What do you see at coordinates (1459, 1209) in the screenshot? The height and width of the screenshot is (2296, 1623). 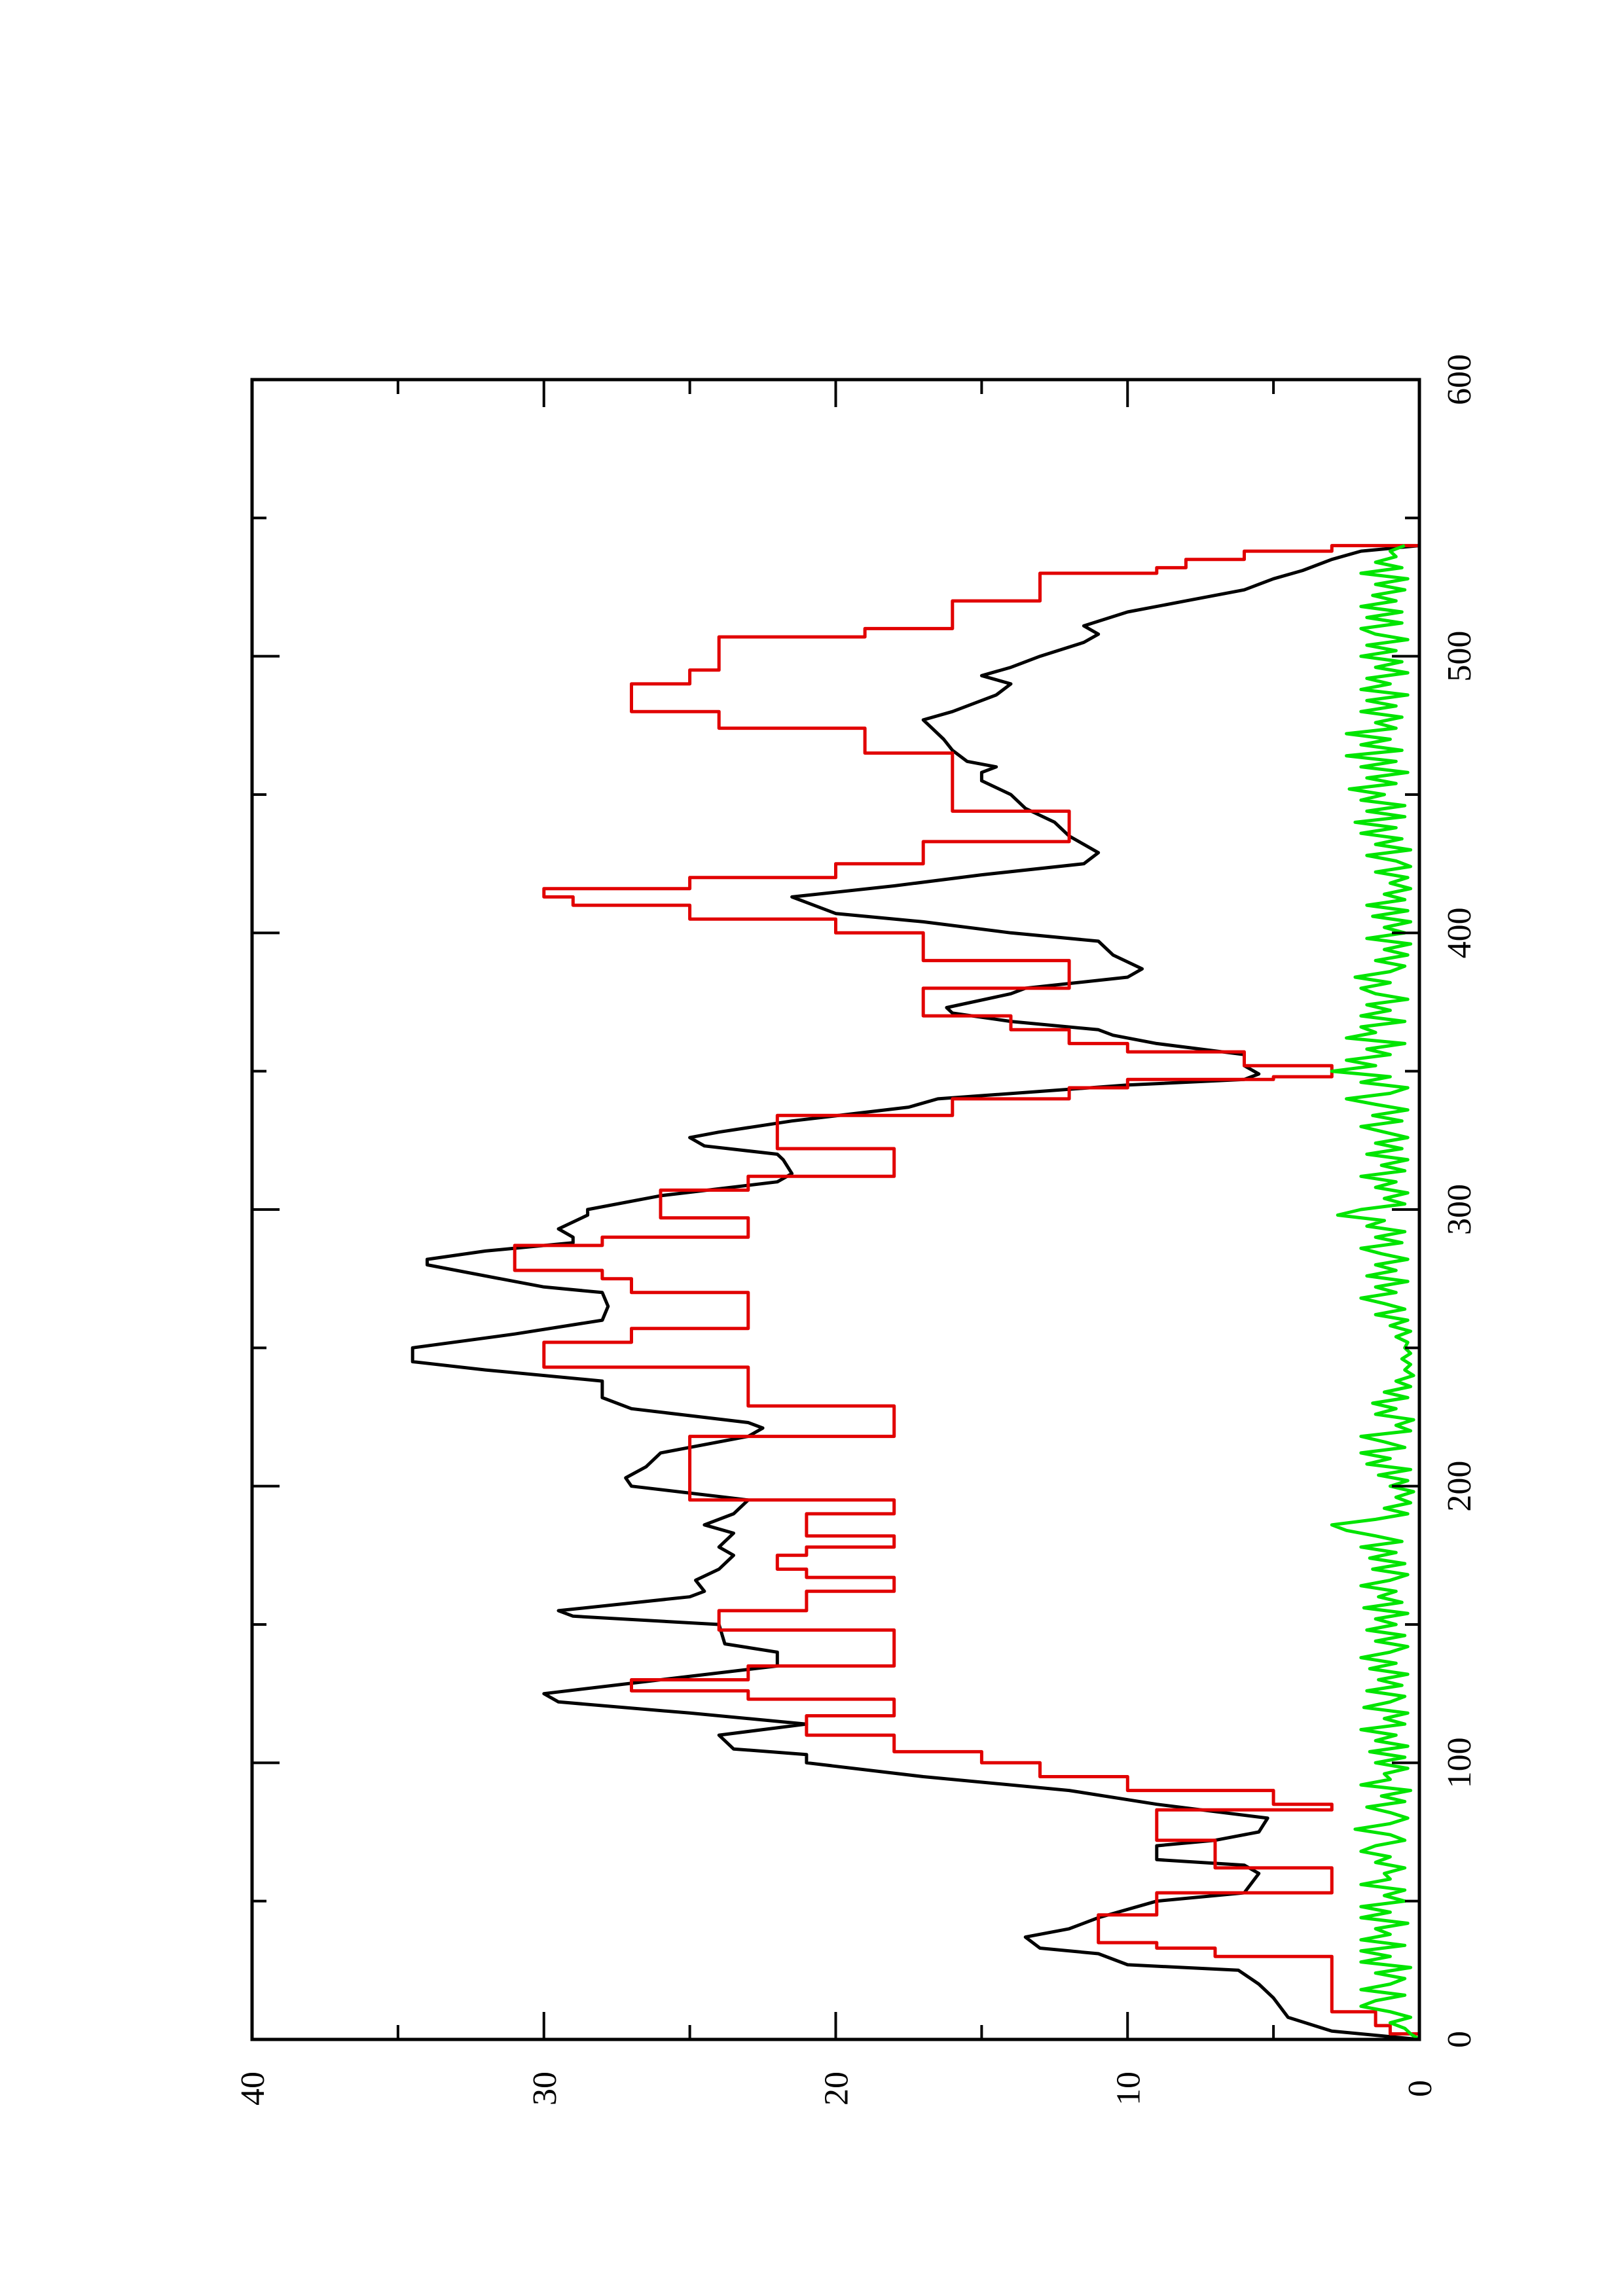 I see `x-tick-label: 300` at bounding box center [1459, 1209].